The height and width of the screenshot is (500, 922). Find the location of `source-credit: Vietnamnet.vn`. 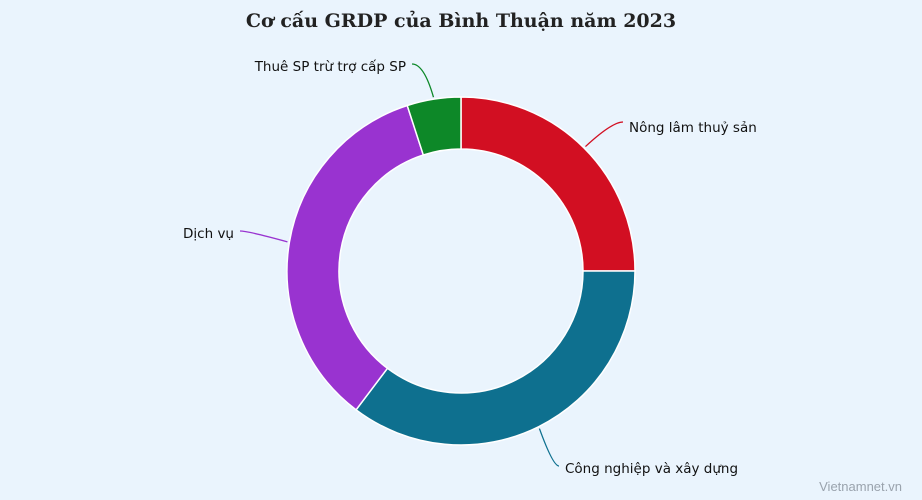

source-credit: Vietnamnet.vn is located at coordinates (860, 486).